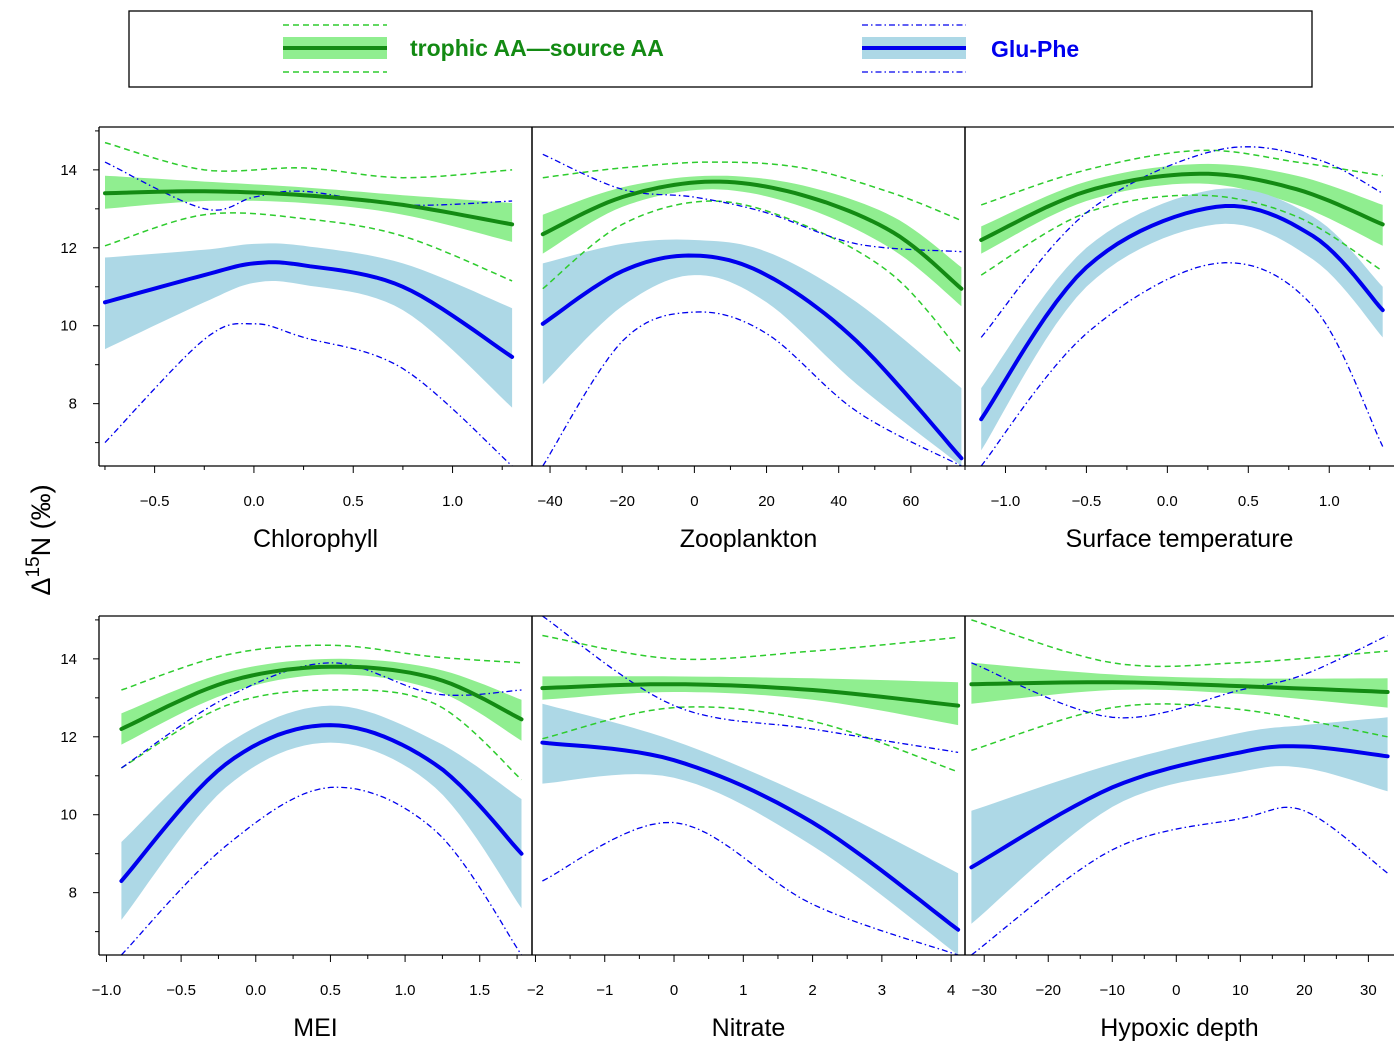 The image size is (1394, 1042). Describe the element at coordinates (983, 990) in the screenshot. I see `x-tick-label: −30` at that location.